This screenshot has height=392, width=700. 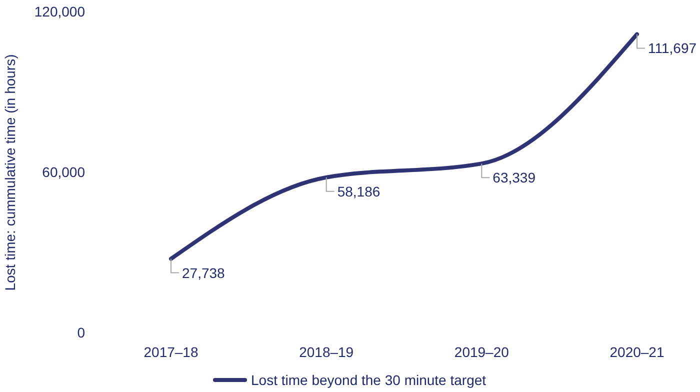 I want to click on y-tick-label: 60,000, so click(x=64, y=172).